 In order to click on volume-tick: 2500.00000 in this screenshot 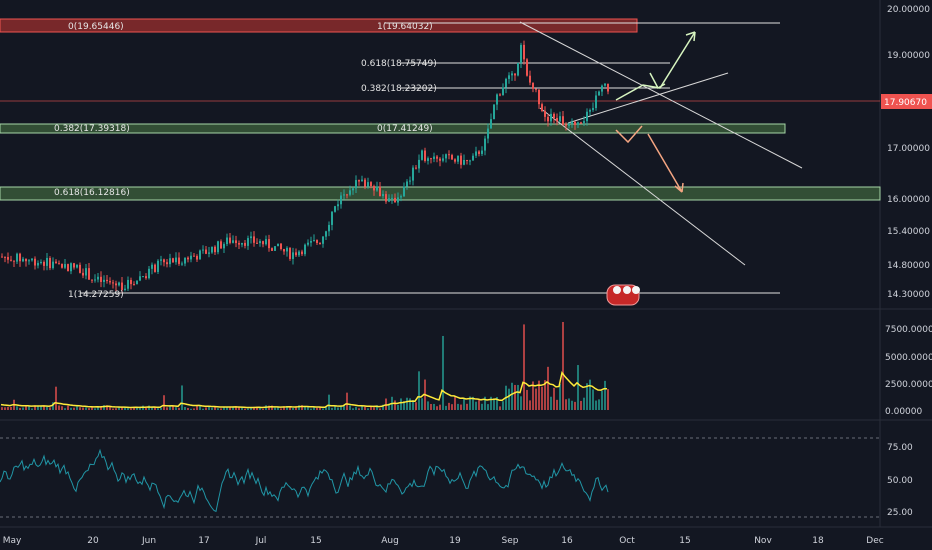, I will do `click(908, 385)`.